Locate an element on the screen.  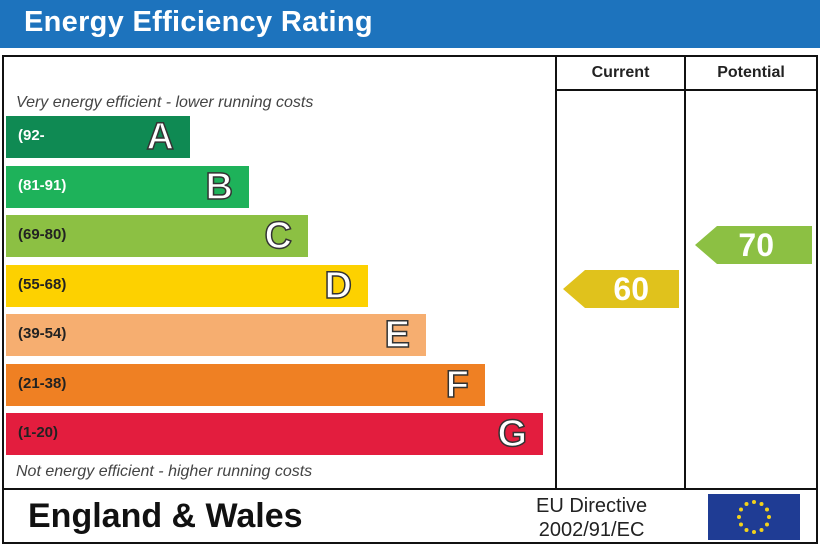
rating-band-g: (1-20) G is located at coordinates (274, 434).